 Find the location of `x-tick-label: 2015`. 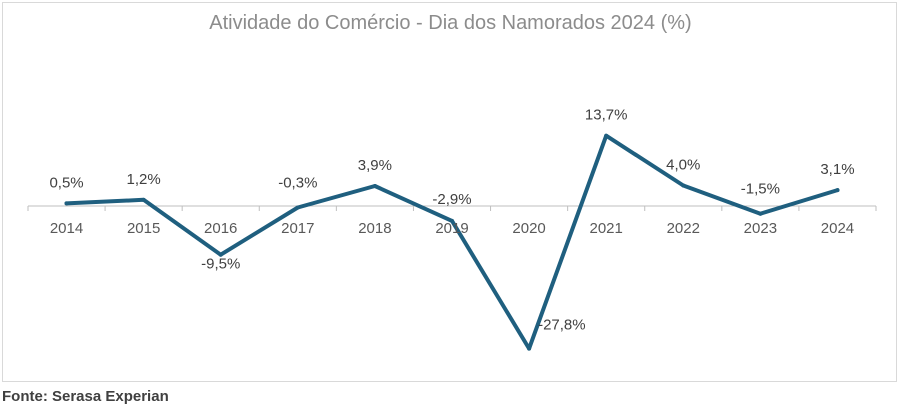

x-tick-label: 2015 is located at coordinates (143, 228).